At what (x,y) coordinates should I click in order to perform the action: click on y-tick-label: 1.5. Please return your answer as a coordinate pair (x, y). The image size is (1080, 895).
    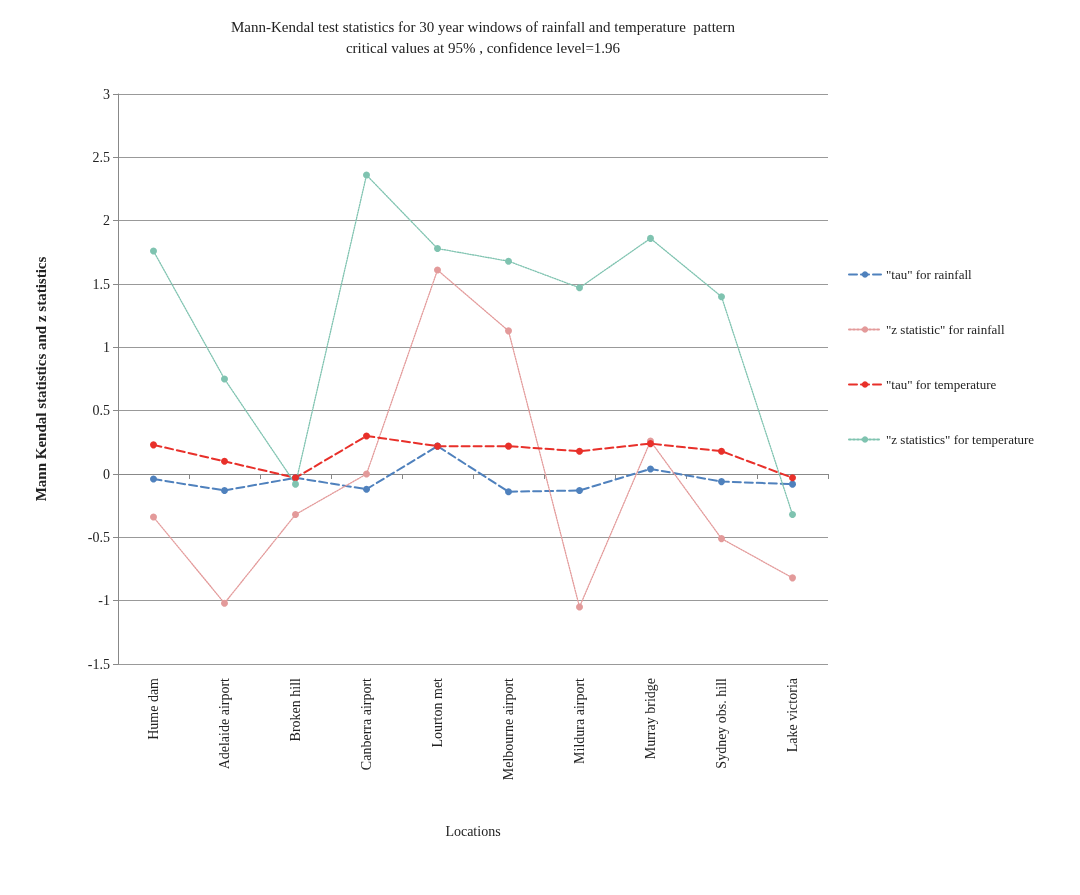
    Looking at the image, I should click on (101, 284).